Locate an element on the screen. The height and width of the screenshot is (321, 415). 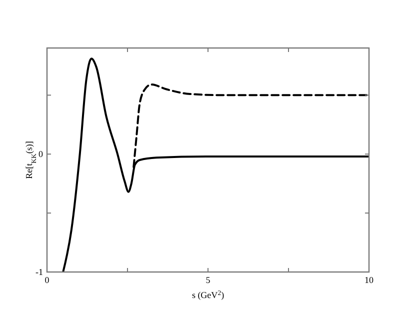
x-axis-title: s (GeV$^{2}$) is located at coordinates (208, 295).